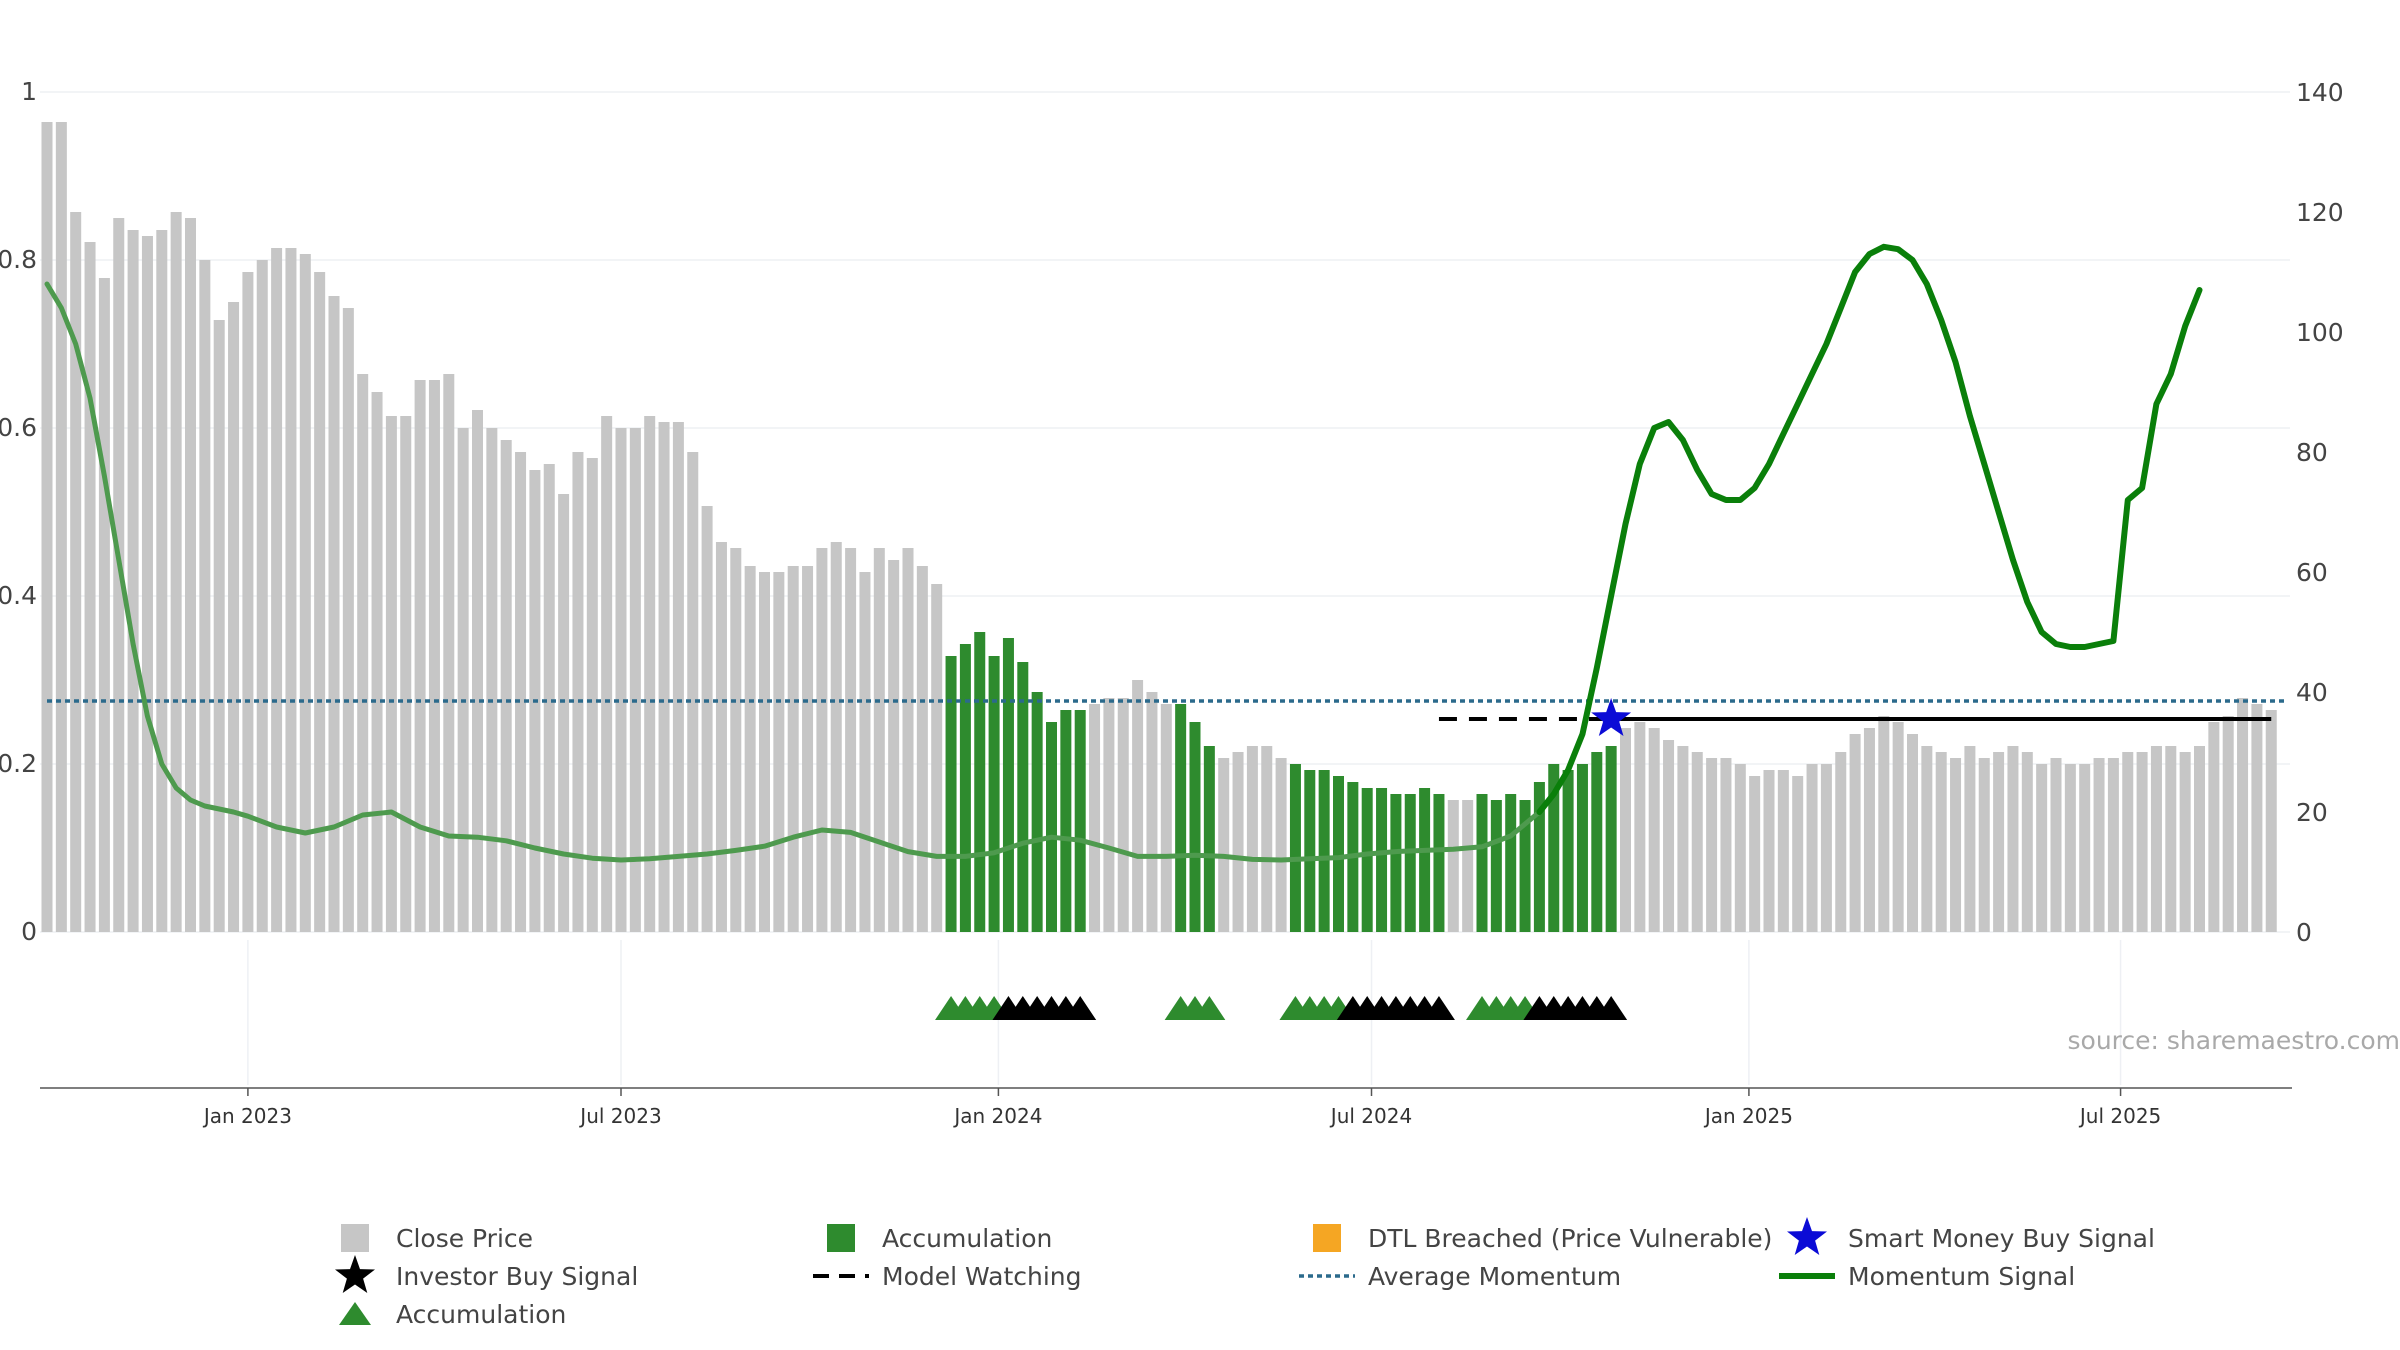 This screenshot has height=1350, width=2400. Describe the element at coordinates (2312, 692) in the screenshot. I see `right-axis-tick-label: 40` at that location.